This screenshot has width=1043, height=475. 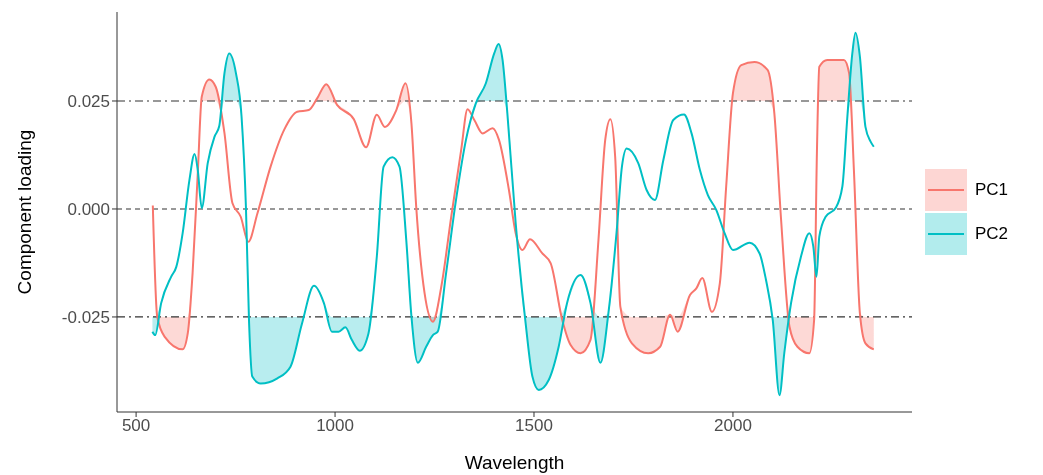 I want to click on y-tick-label: -0.025, so click(x=85, y=317).